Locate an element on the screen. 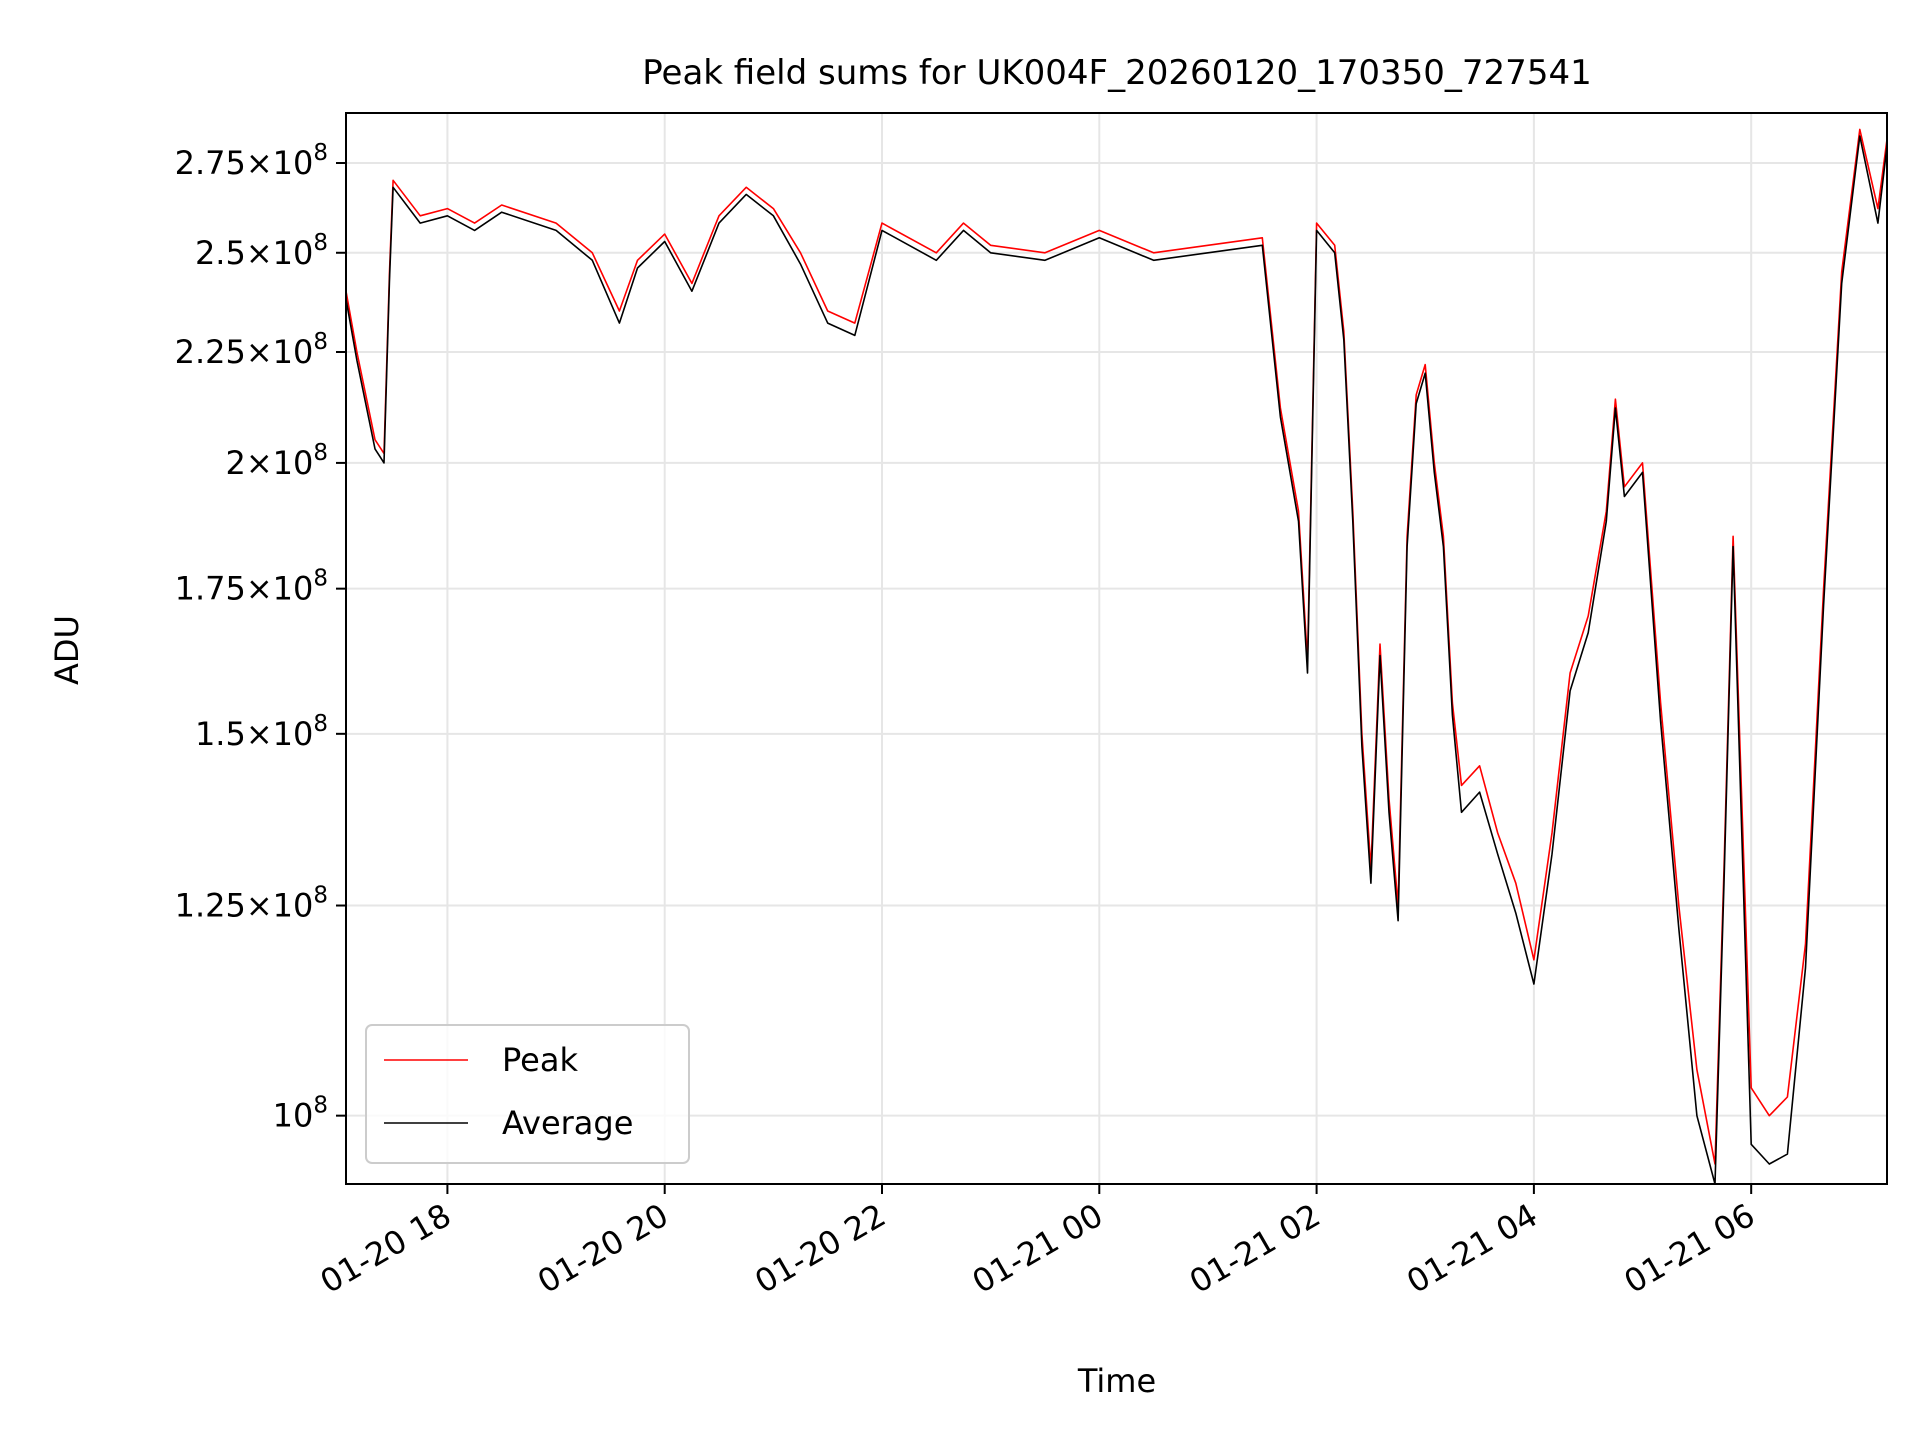  y-tick-label: 1.5×108 is located at coordinates (261, 732).